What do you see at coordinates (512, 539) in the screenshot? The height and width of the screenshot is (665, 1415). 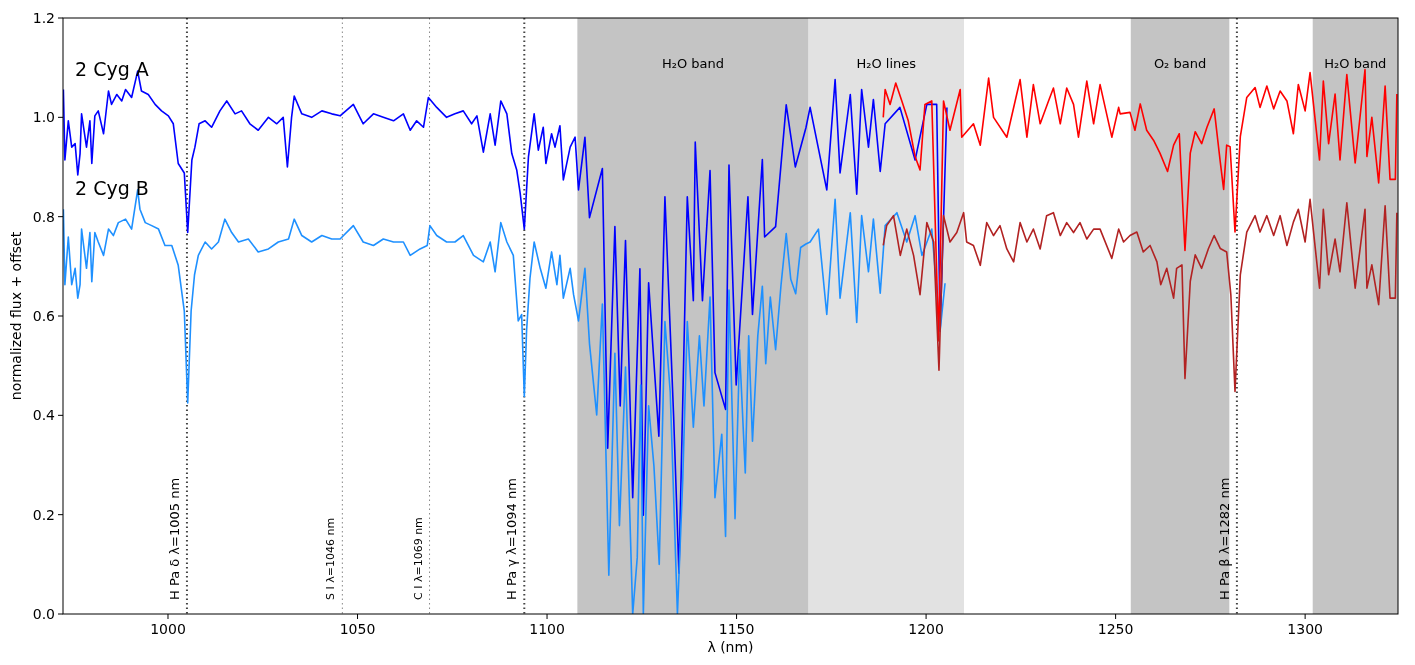 I see `ref-line-label: H Pa γ λ=1094 nm` at bounding box center [512, 539].